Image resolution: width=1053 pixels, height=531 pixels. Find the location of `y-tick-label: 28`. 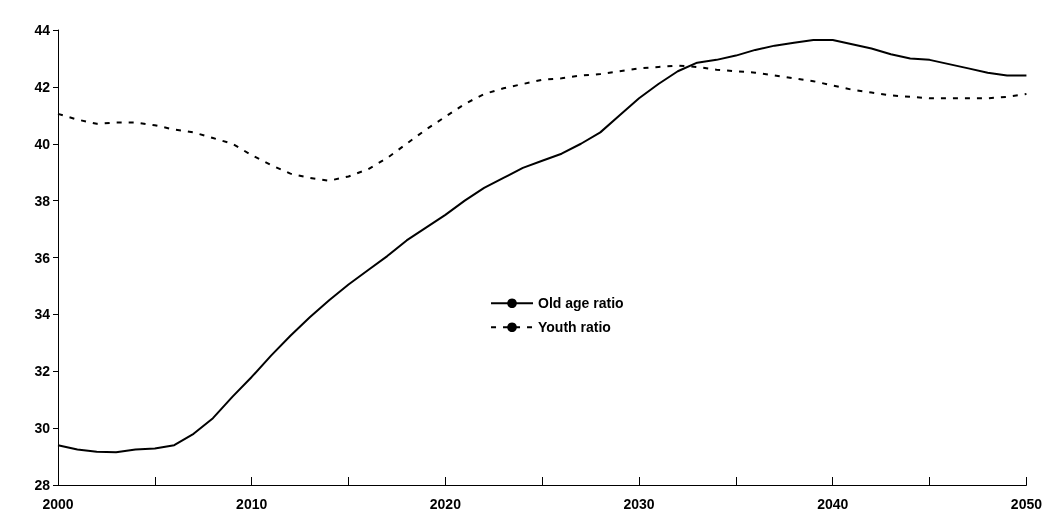

y-tick-label: 28 is located at coordinates (42, 485).